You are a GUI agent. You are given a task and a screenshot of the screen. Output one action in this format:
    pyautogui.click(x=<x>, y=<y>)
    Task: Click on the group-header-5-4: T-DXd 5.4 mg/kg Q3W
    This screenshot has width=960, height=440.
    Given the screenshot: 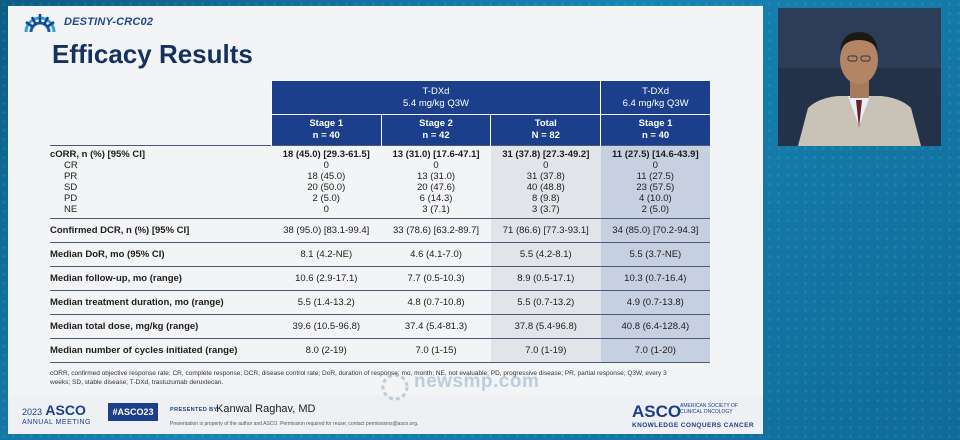 What is the action you would take?
    pyautogui.click(x=435, y=98)
    